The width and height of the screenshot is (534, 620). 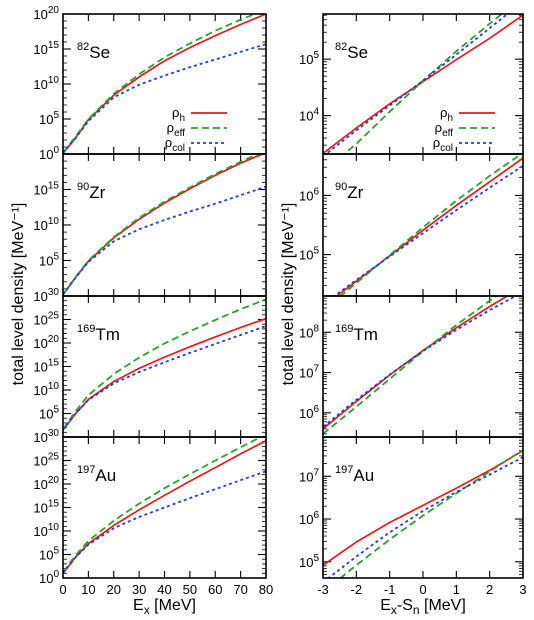 What do you see at coordinates (288, 294) in the screenshot?
I see `y-axis-label-right: total level density [MeV⁻¹]` at bounding box center [288, 294].